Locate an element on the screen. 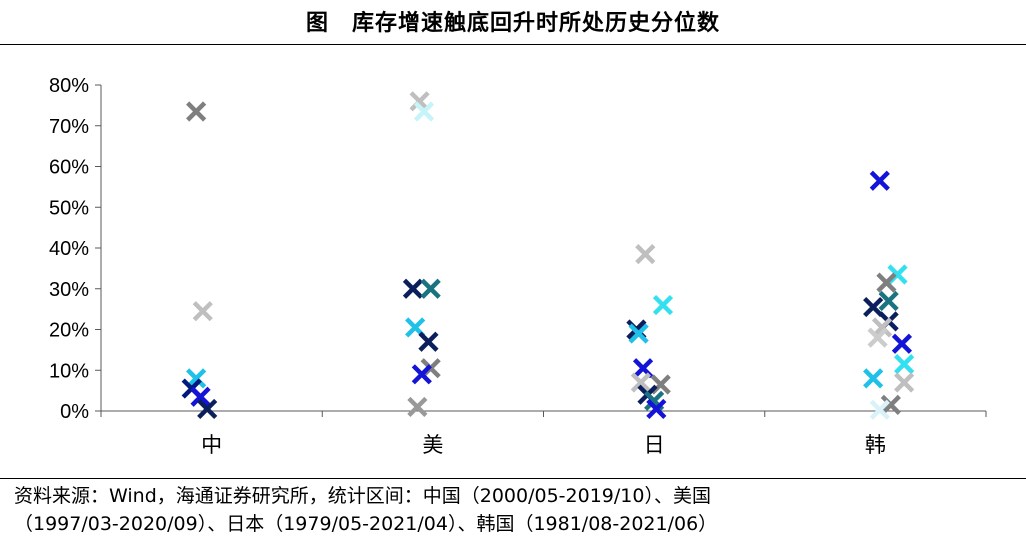 This screenshot has width=1026, height=549. x-tick-label: 中 is located at coordinates (211, 445).